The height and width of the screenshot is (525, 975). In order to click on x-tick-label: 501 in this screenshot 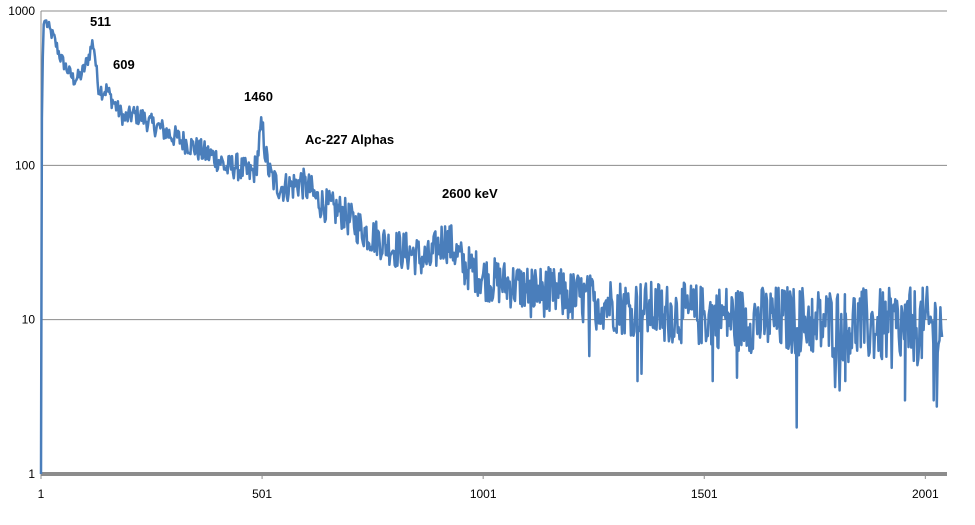, I will do `click(262, 494)`.